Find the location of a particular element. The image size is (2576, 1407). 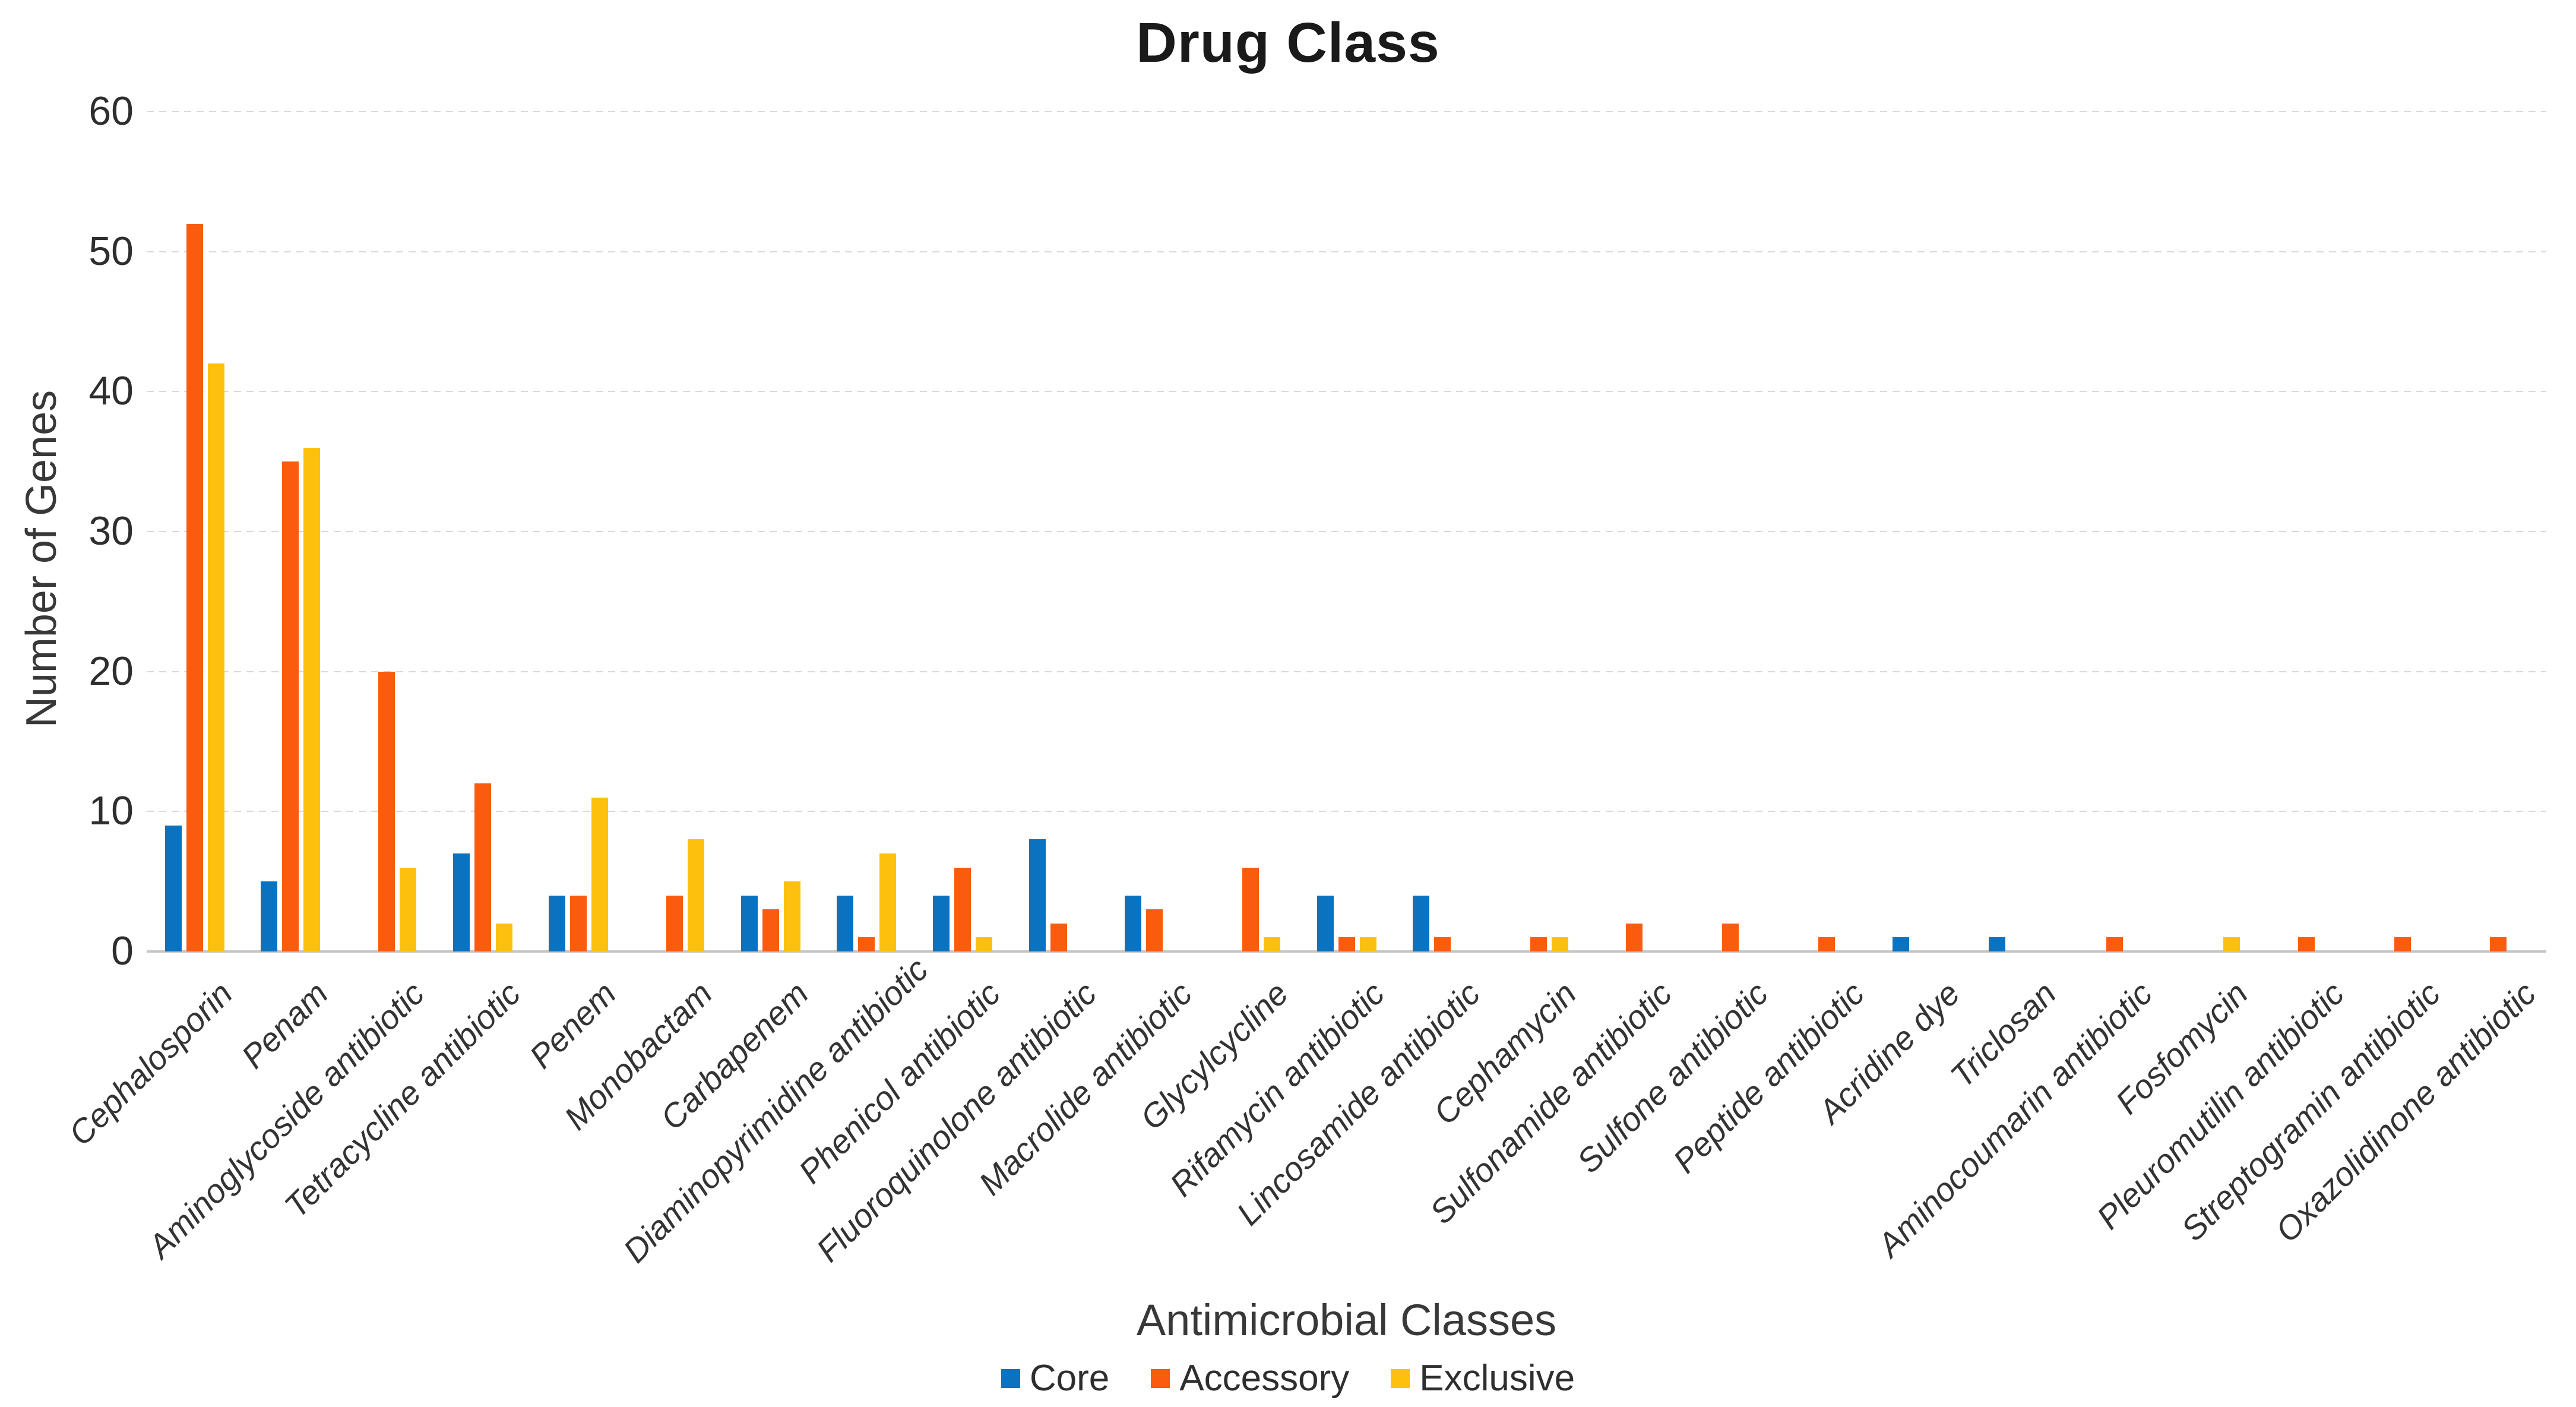

chart-title: Drug Class is located at coordinates (1288, 42).